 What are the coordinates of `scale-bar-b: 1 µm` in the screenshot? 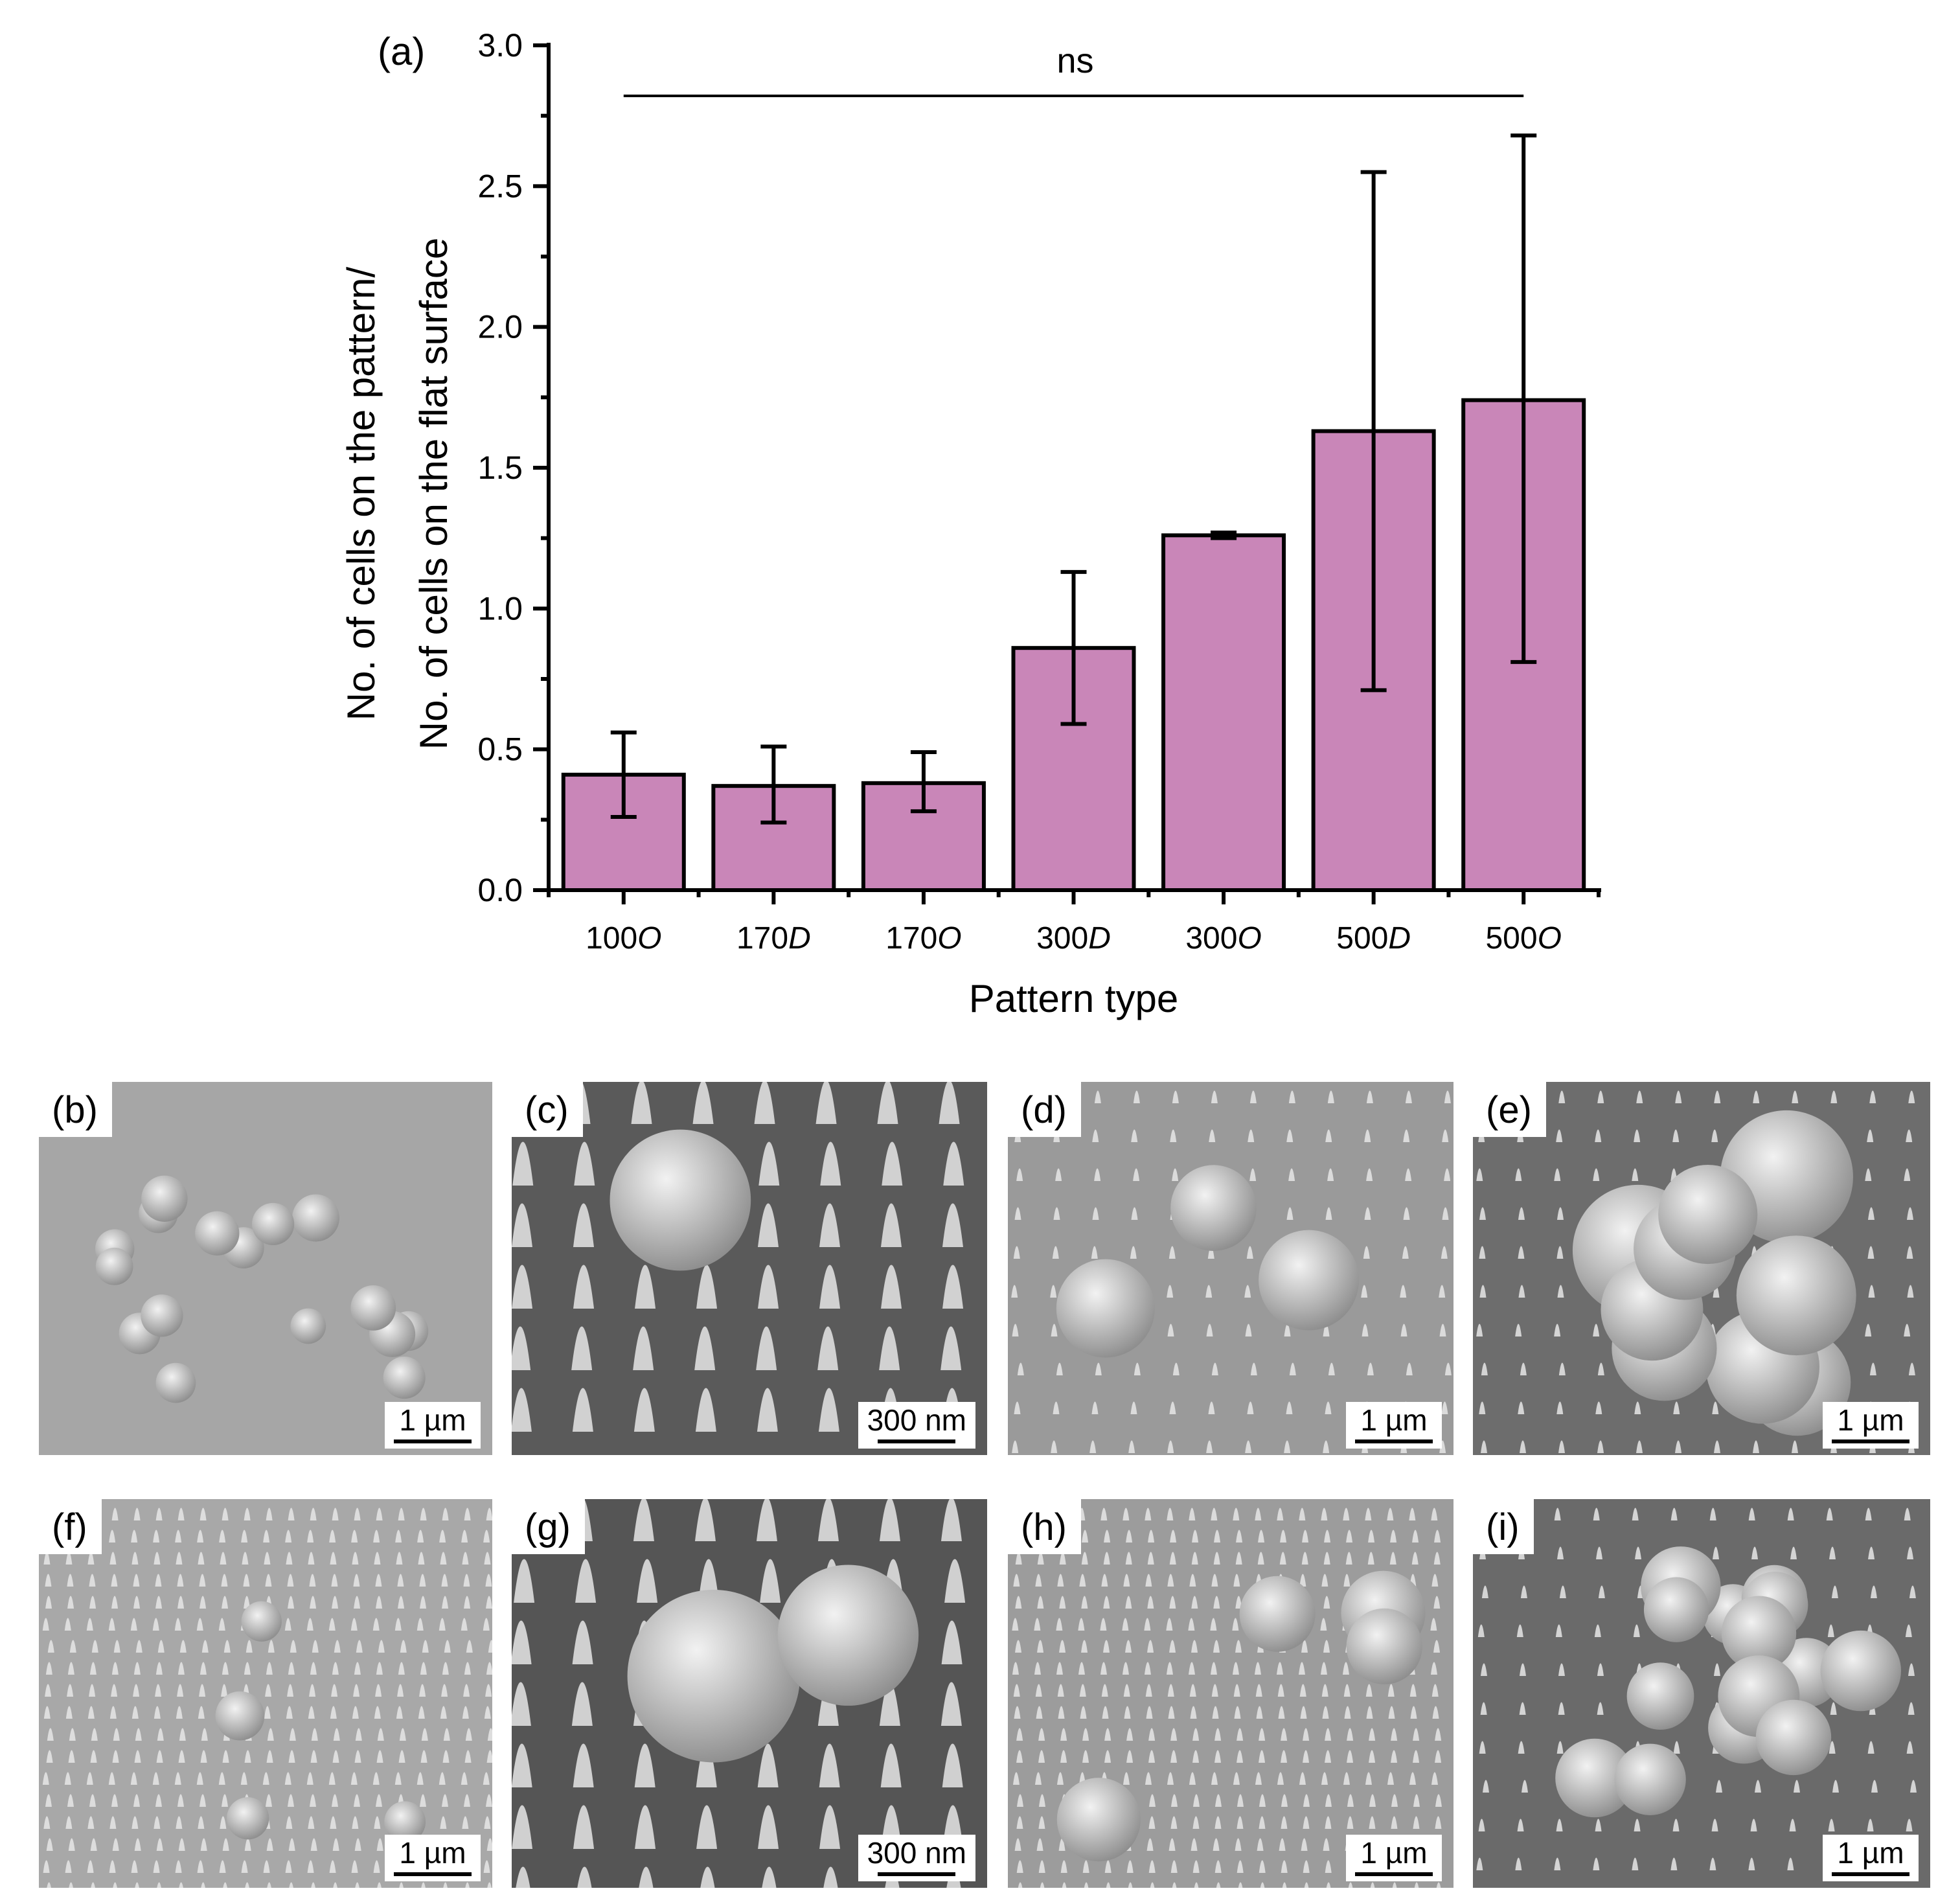 It's located at (433, 1425).